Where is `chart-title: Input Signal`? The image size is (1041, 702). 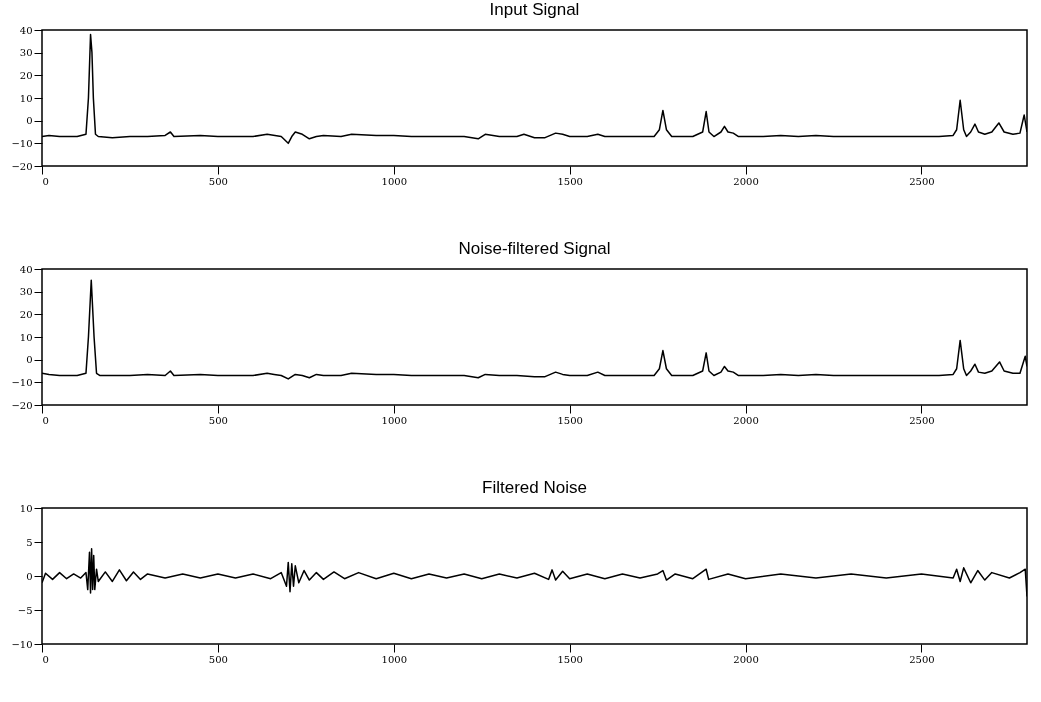
chart-title: Input Signal is located at coordinates (534, 9).